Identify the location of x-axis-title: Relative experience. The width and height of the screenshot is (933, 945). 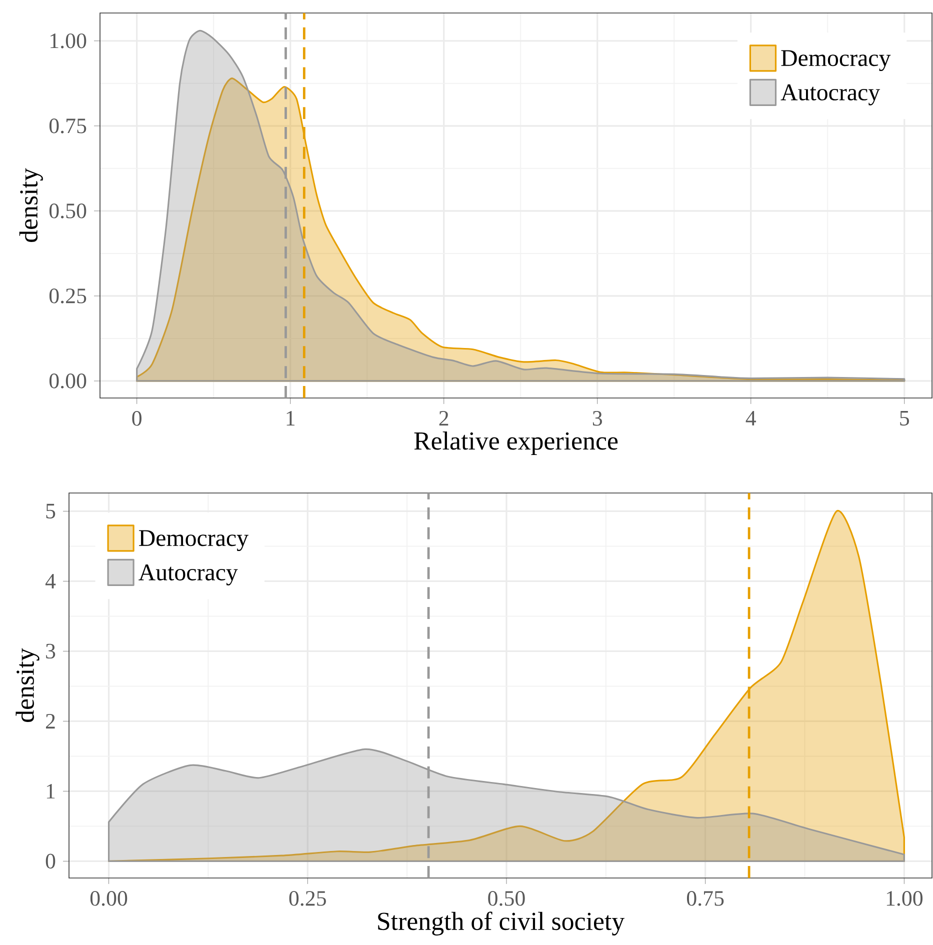
(516, 443).